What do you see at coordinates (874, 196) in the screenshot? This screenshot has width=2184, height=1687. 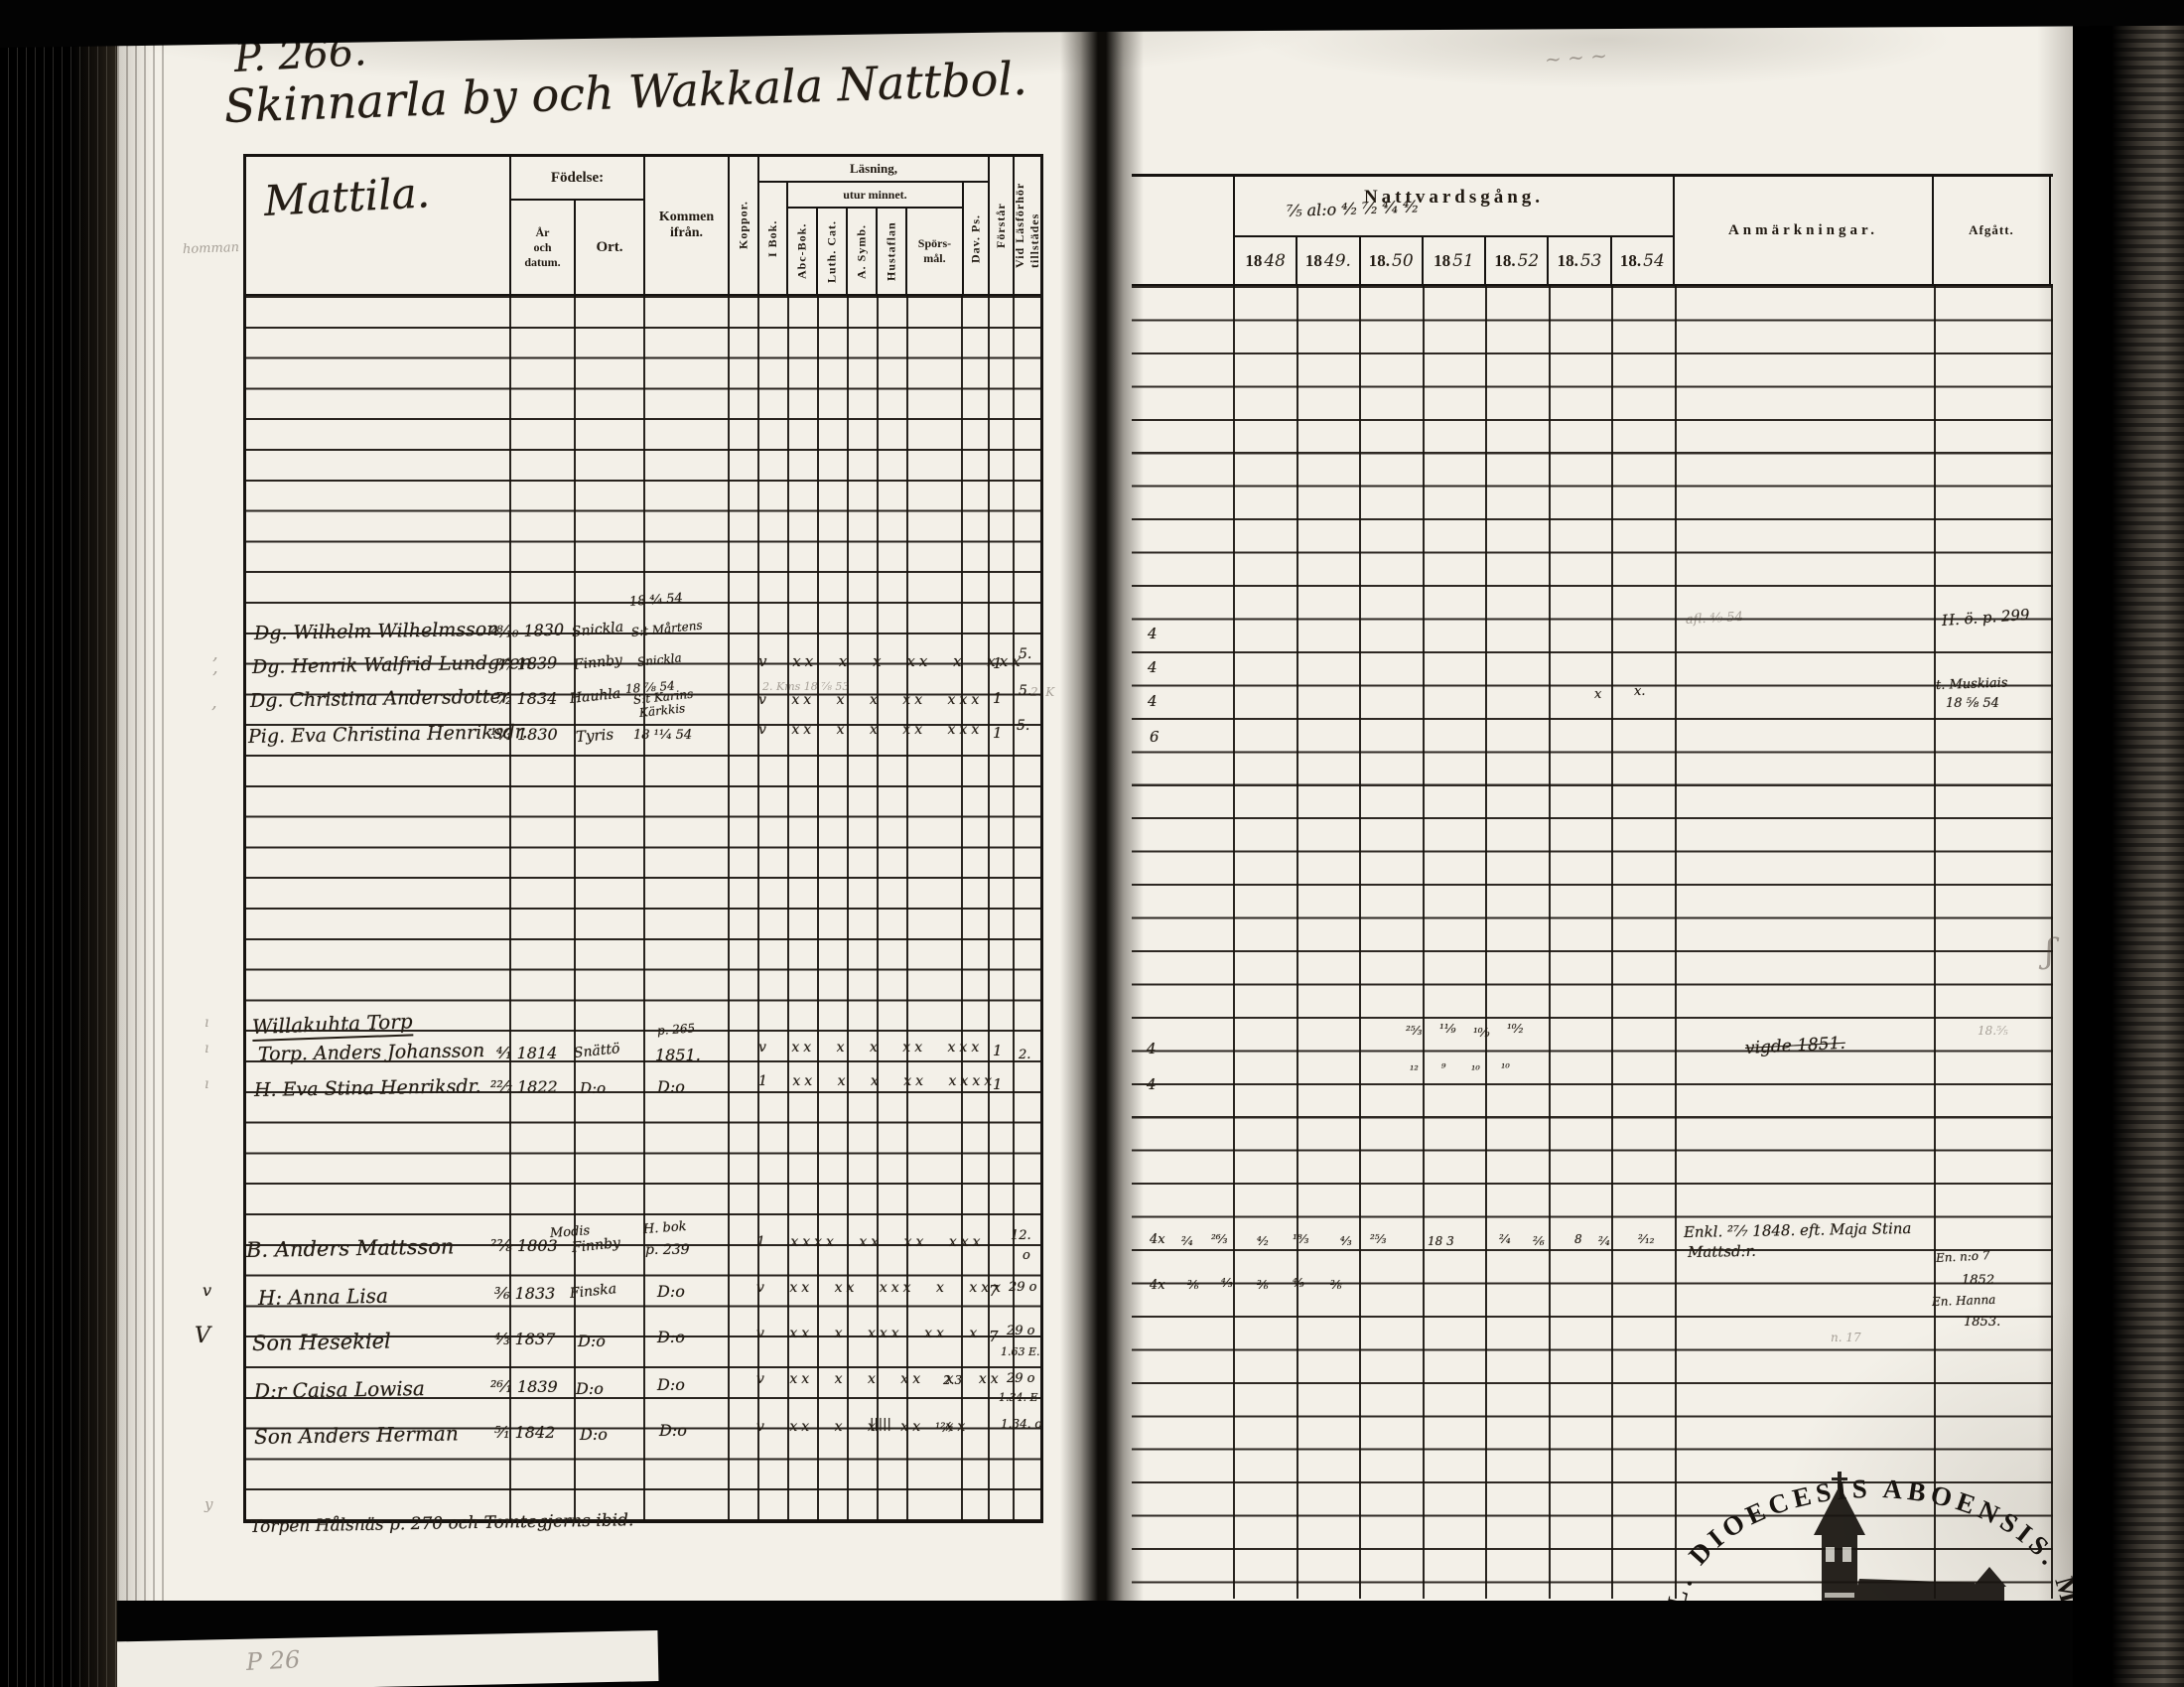 I see `header-utur-minnet: utur minnet.` at bounding box center [874, 196].